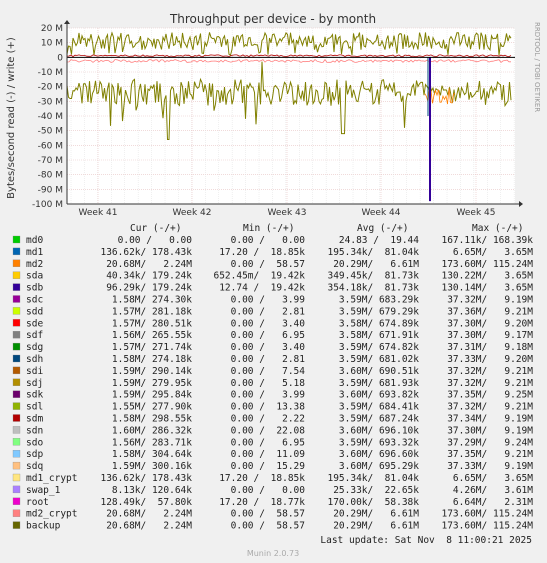 The height and width of the screenshot is (563, 547). Describe the element at coordinates (262, 252) in the screenshot. I see `legend-min: 17.20 / 18.85k` at that location.